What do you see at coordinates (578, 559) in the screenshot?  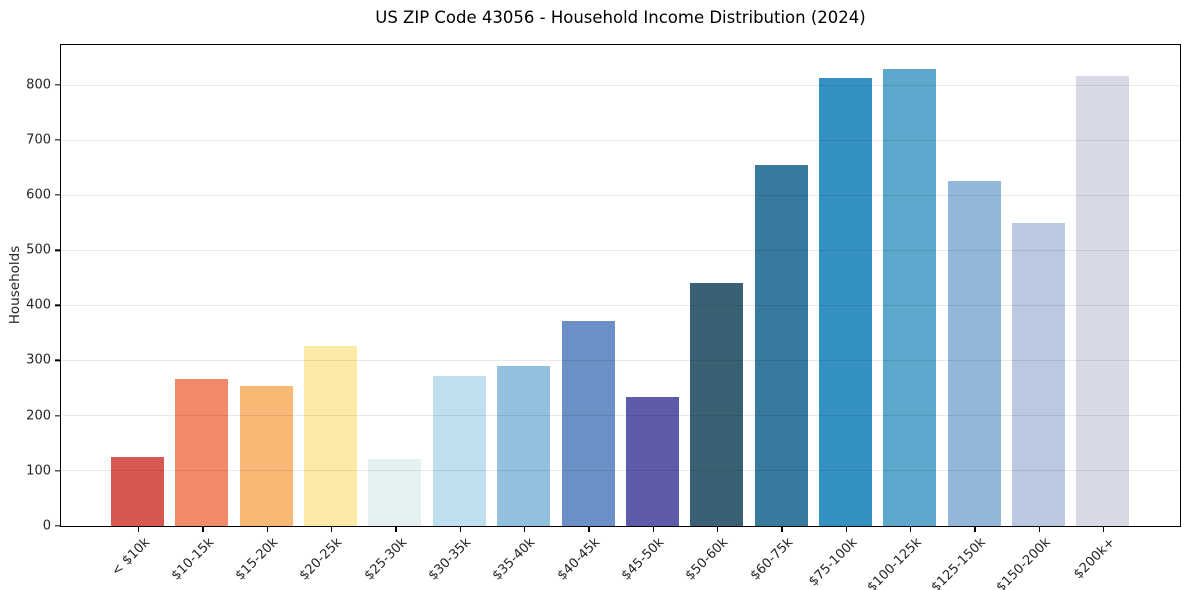 I see `x-tick-label-7: $40-45k` at bounding box center [578, 559].